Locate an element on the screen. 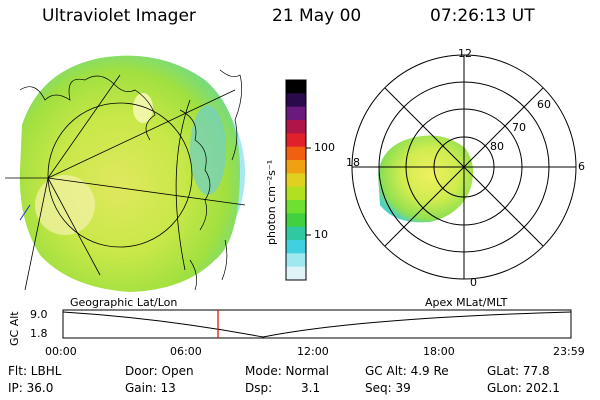  gain-label: Gain: 13 is located at coordinates (150, 388).